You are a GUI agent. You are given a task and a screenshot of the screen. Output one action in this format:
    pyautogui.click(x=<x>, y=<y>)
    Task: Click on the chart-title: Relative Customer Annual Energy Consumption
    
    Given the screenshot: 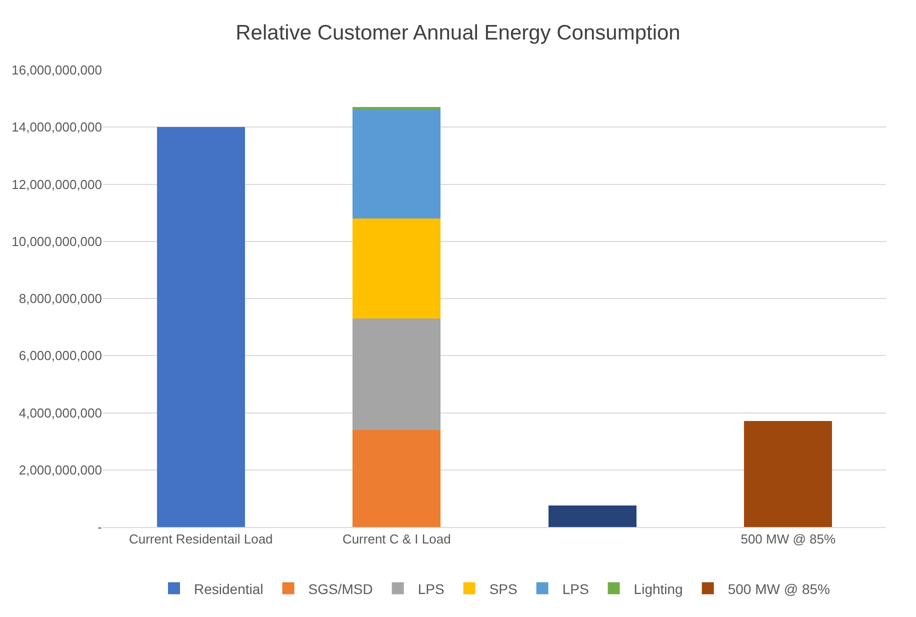 What is the action you would take?
    pyautogui.click(x=458, y=32)
    